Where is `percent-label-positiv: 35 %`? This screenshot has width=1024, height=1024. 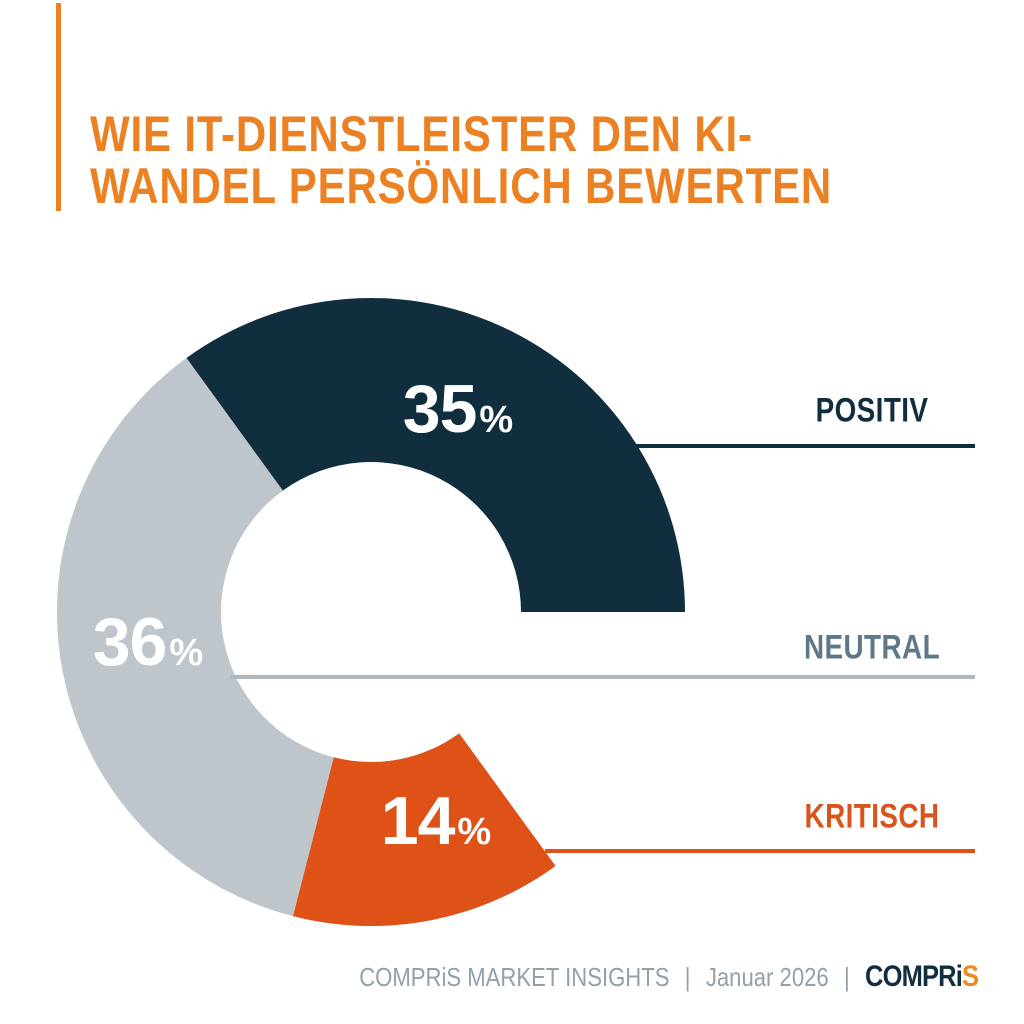
percent-label-positiv: 35 % is located at coordinates (458, 409).